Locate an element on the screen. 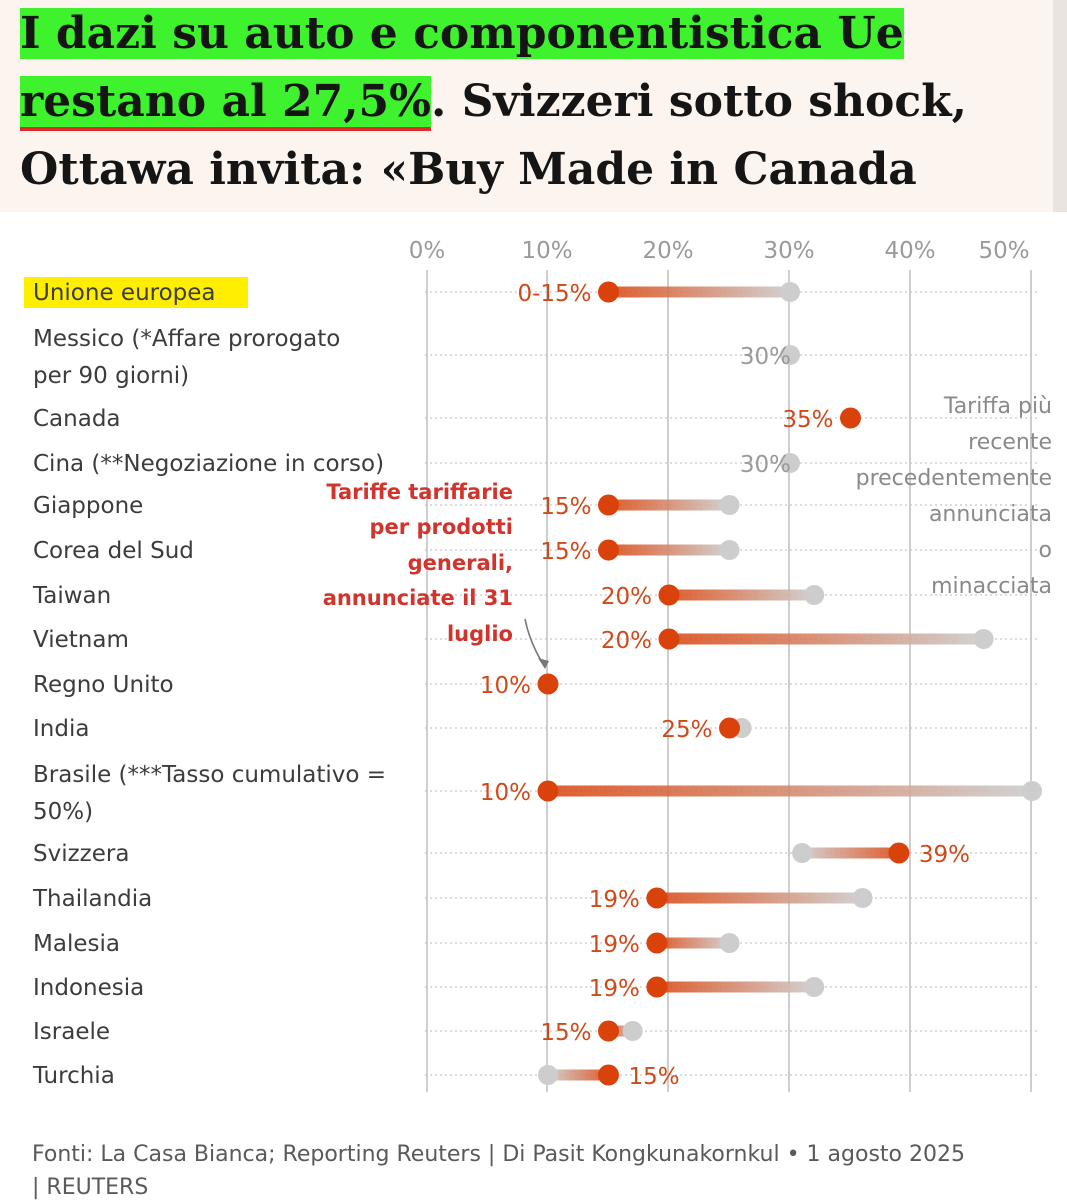 The height and width of the screenshot is (1204, 1067). annotation-text: luglio is located at coordinates (480, 634).